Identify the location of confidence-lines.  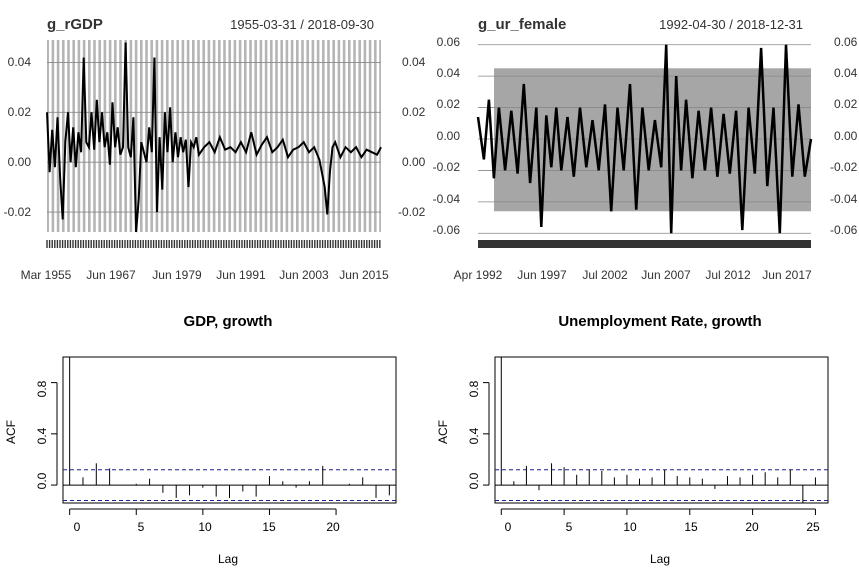
(661, 485).